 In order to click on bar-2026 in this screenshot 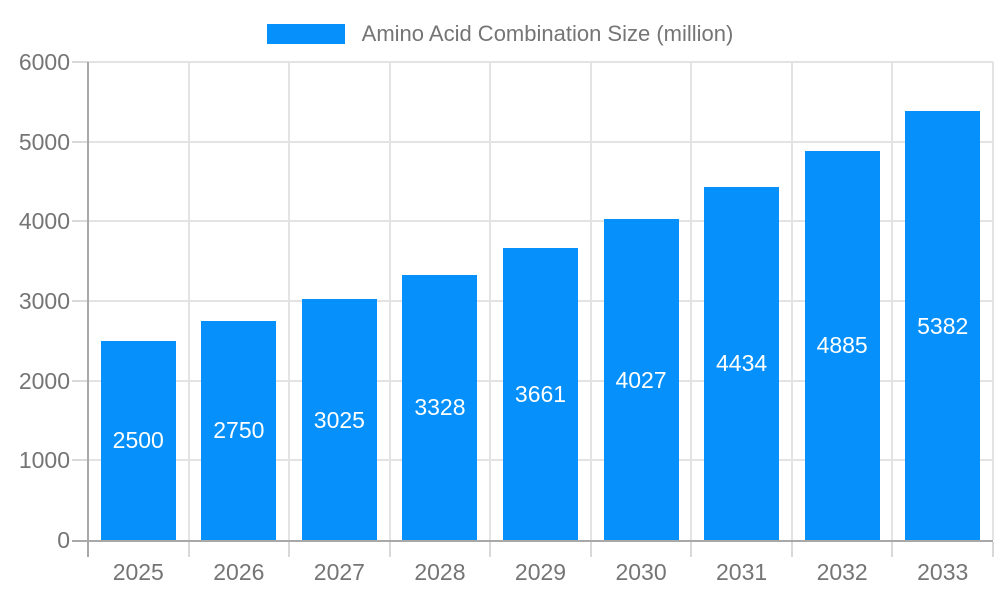, I will do `click(239, 430)`.